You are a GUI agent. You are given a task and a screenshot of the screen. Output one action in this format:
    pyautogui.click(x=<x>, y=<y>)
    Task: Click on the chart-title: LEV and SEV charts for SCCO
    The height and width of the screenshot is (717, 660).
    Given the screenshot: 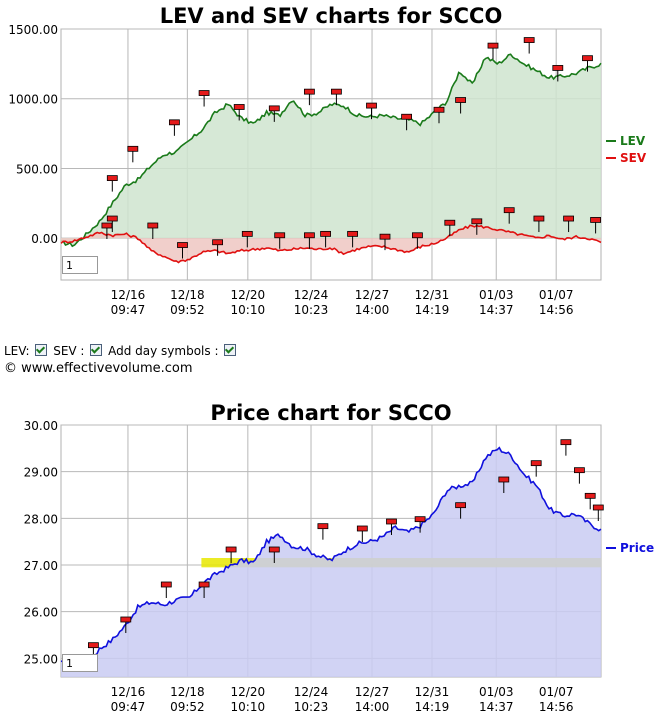 What is the action you would take?
    pyautogui.click(x=331, y=16)
    